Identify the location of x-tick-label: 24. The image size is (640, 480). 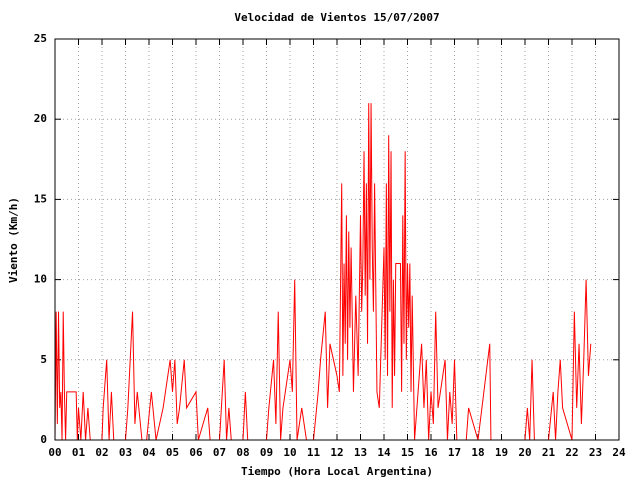
(619, 452).